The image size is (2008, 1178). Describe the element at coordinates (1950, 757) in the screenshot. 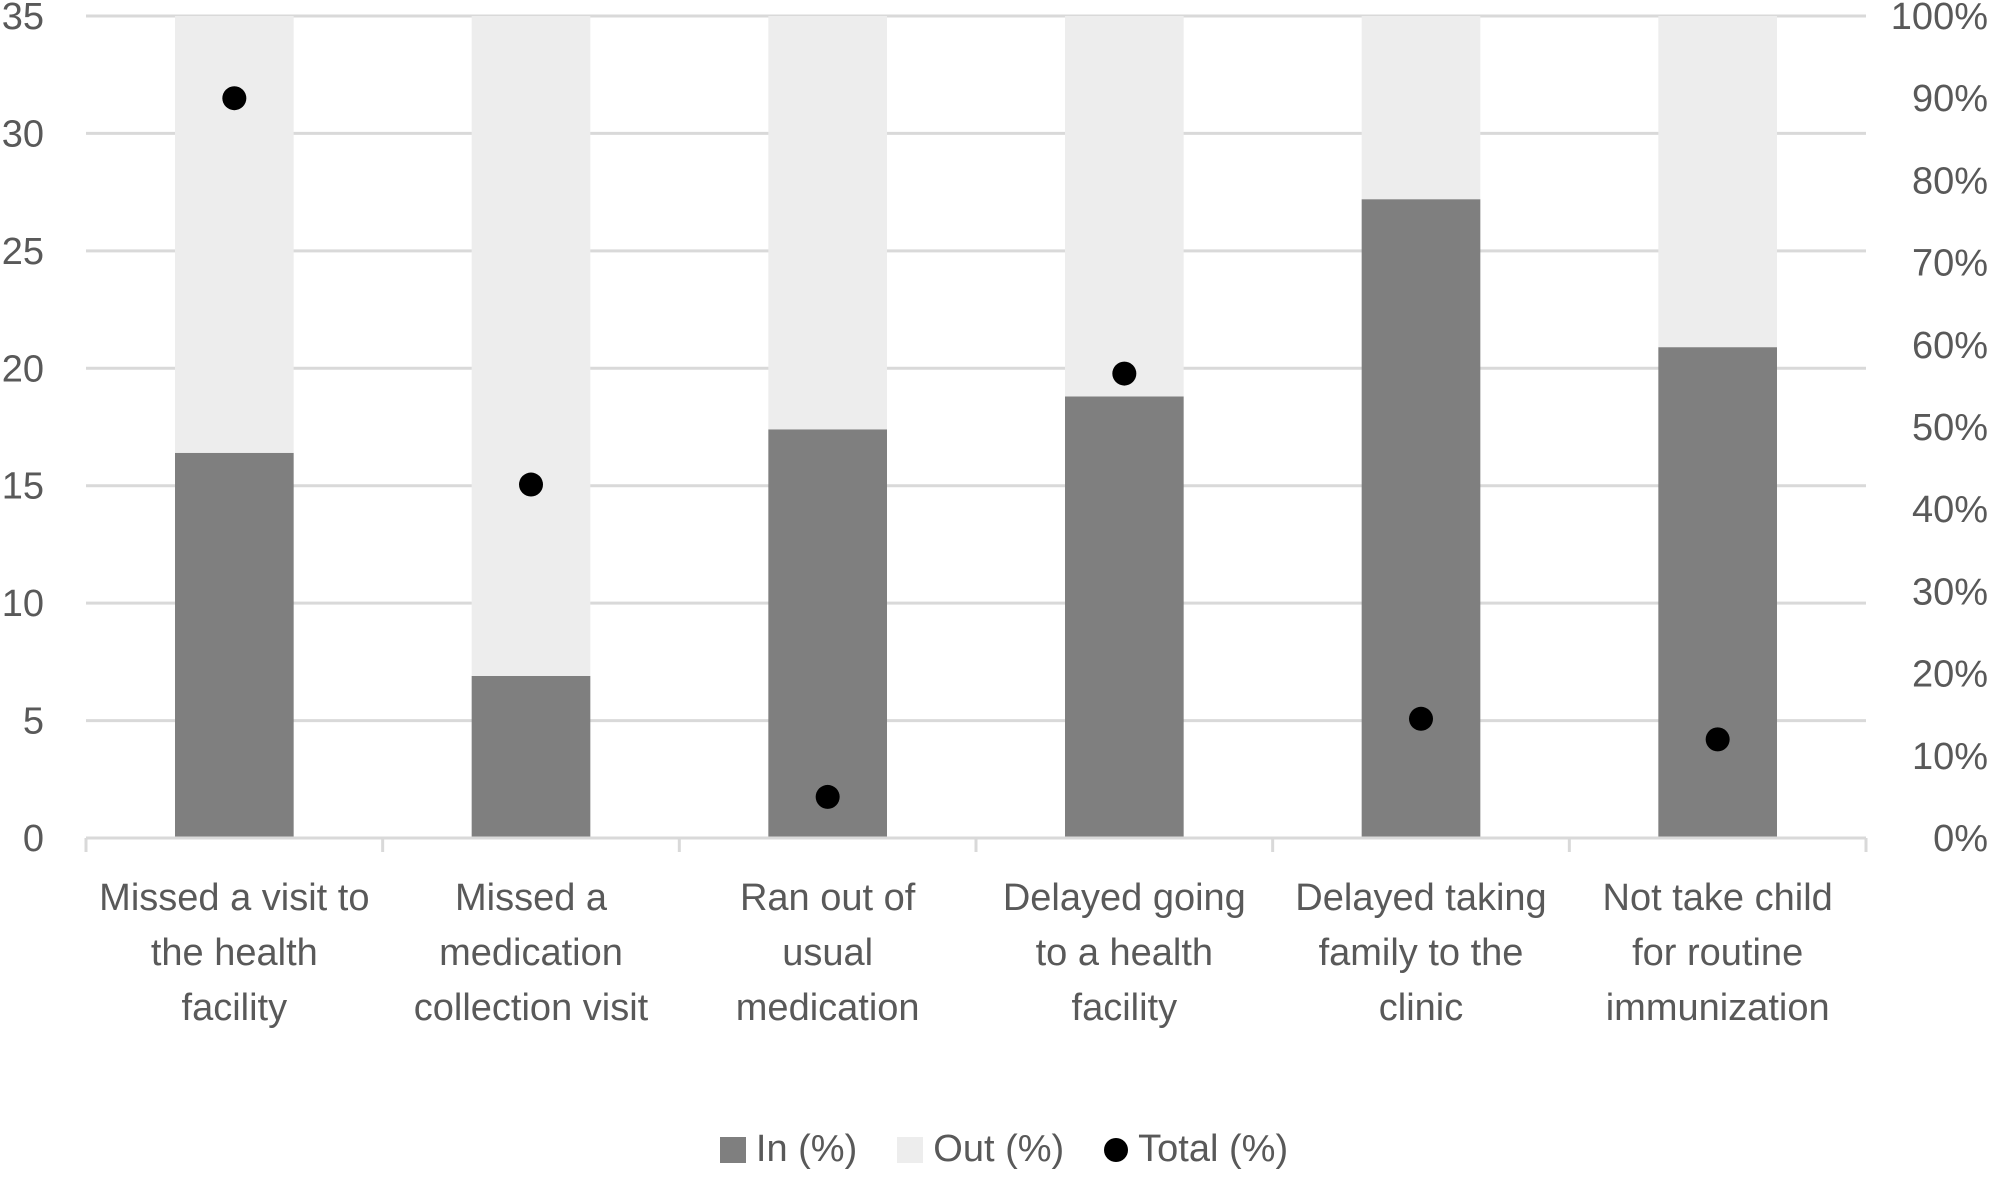

I see `y-right-tick-label: 10%` at that location.